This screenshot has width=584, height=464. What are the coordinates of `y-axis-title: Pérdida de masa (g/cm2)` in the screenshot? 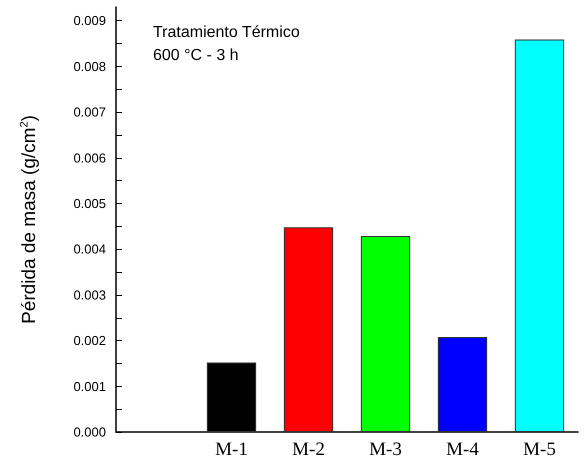 It's located at (29, 219).